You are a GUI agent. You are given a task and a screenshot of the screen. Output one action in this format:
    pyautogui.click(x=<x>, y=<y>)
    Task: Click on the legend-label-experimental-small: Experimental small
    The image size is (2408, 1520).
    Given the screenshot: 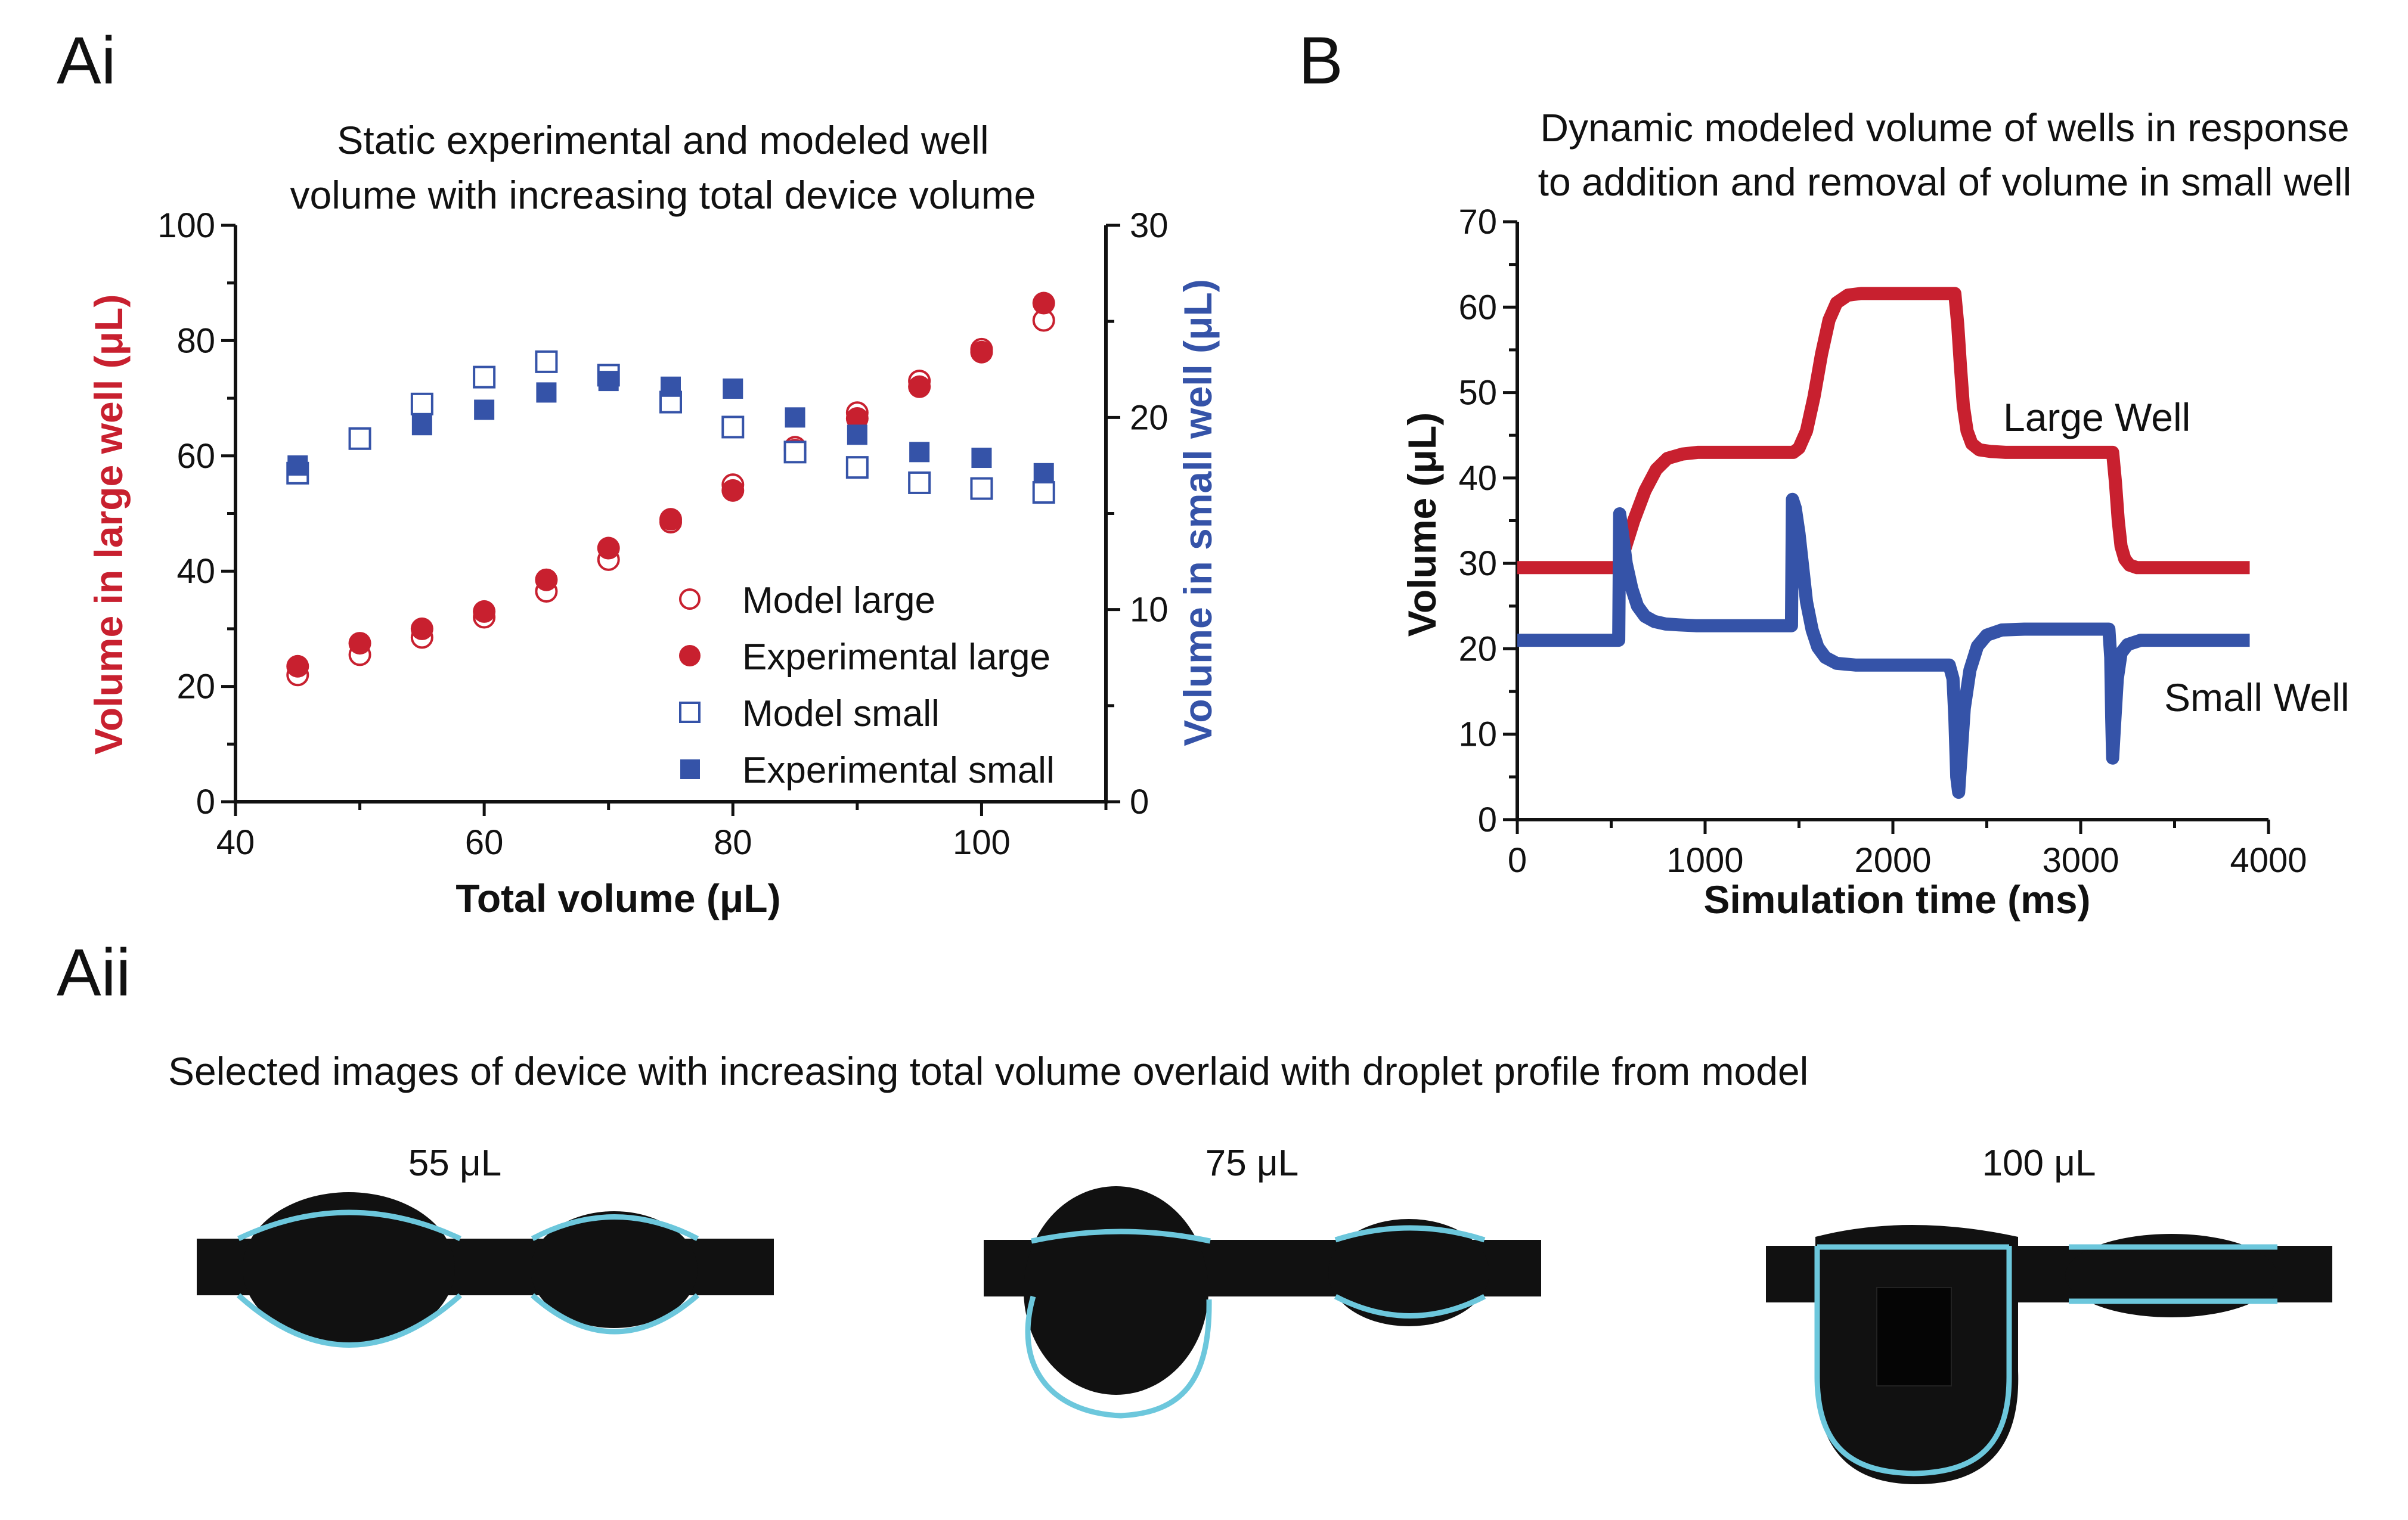 What is the action you would take?
    pyautogui.click(x=899, y=770)
    